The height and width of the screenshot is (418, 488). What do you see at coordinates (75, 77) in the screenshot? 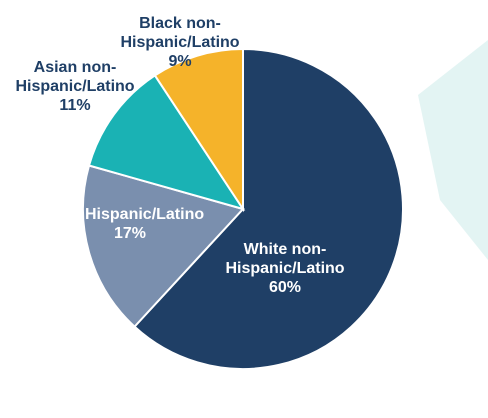
I see `category-label: Asian non-Hispanic/Latino` at bounding box center [75, 77].